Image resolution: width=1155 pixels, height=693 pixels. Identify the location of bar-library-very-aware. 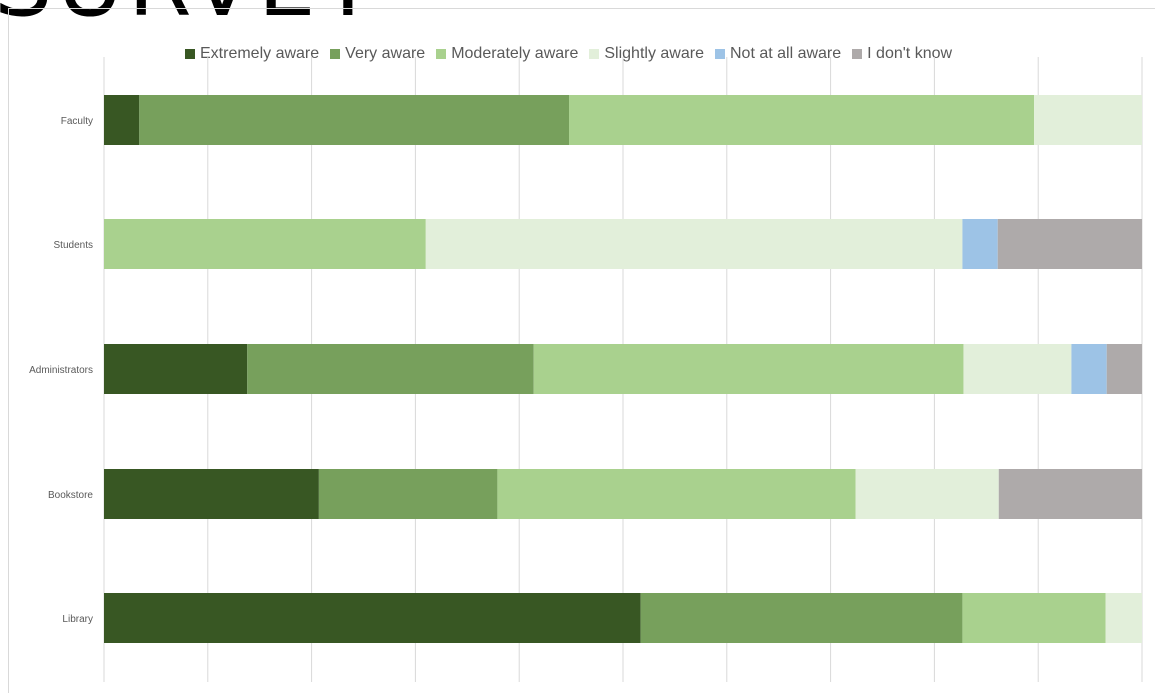
(801, 618).